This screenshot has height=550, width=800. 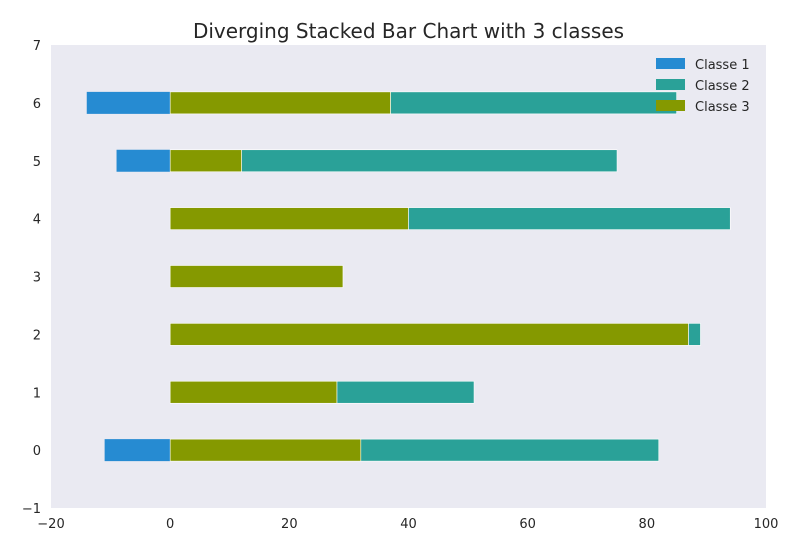 What do you see at coordinates (722, 107) in the screenshot?
I see `legend-label-classe-3: Classe 3` at bounding box center [722, 107].